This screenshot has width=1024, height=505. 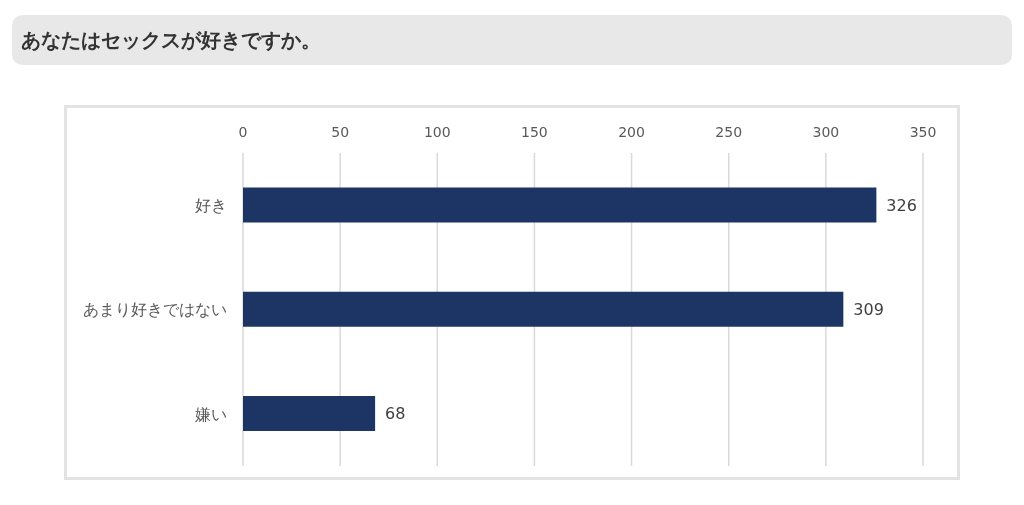 What do you see at coordinates (534, 132) in the screenshot?
I see `x-tick-label: 150` at bounding box center [534, 132].